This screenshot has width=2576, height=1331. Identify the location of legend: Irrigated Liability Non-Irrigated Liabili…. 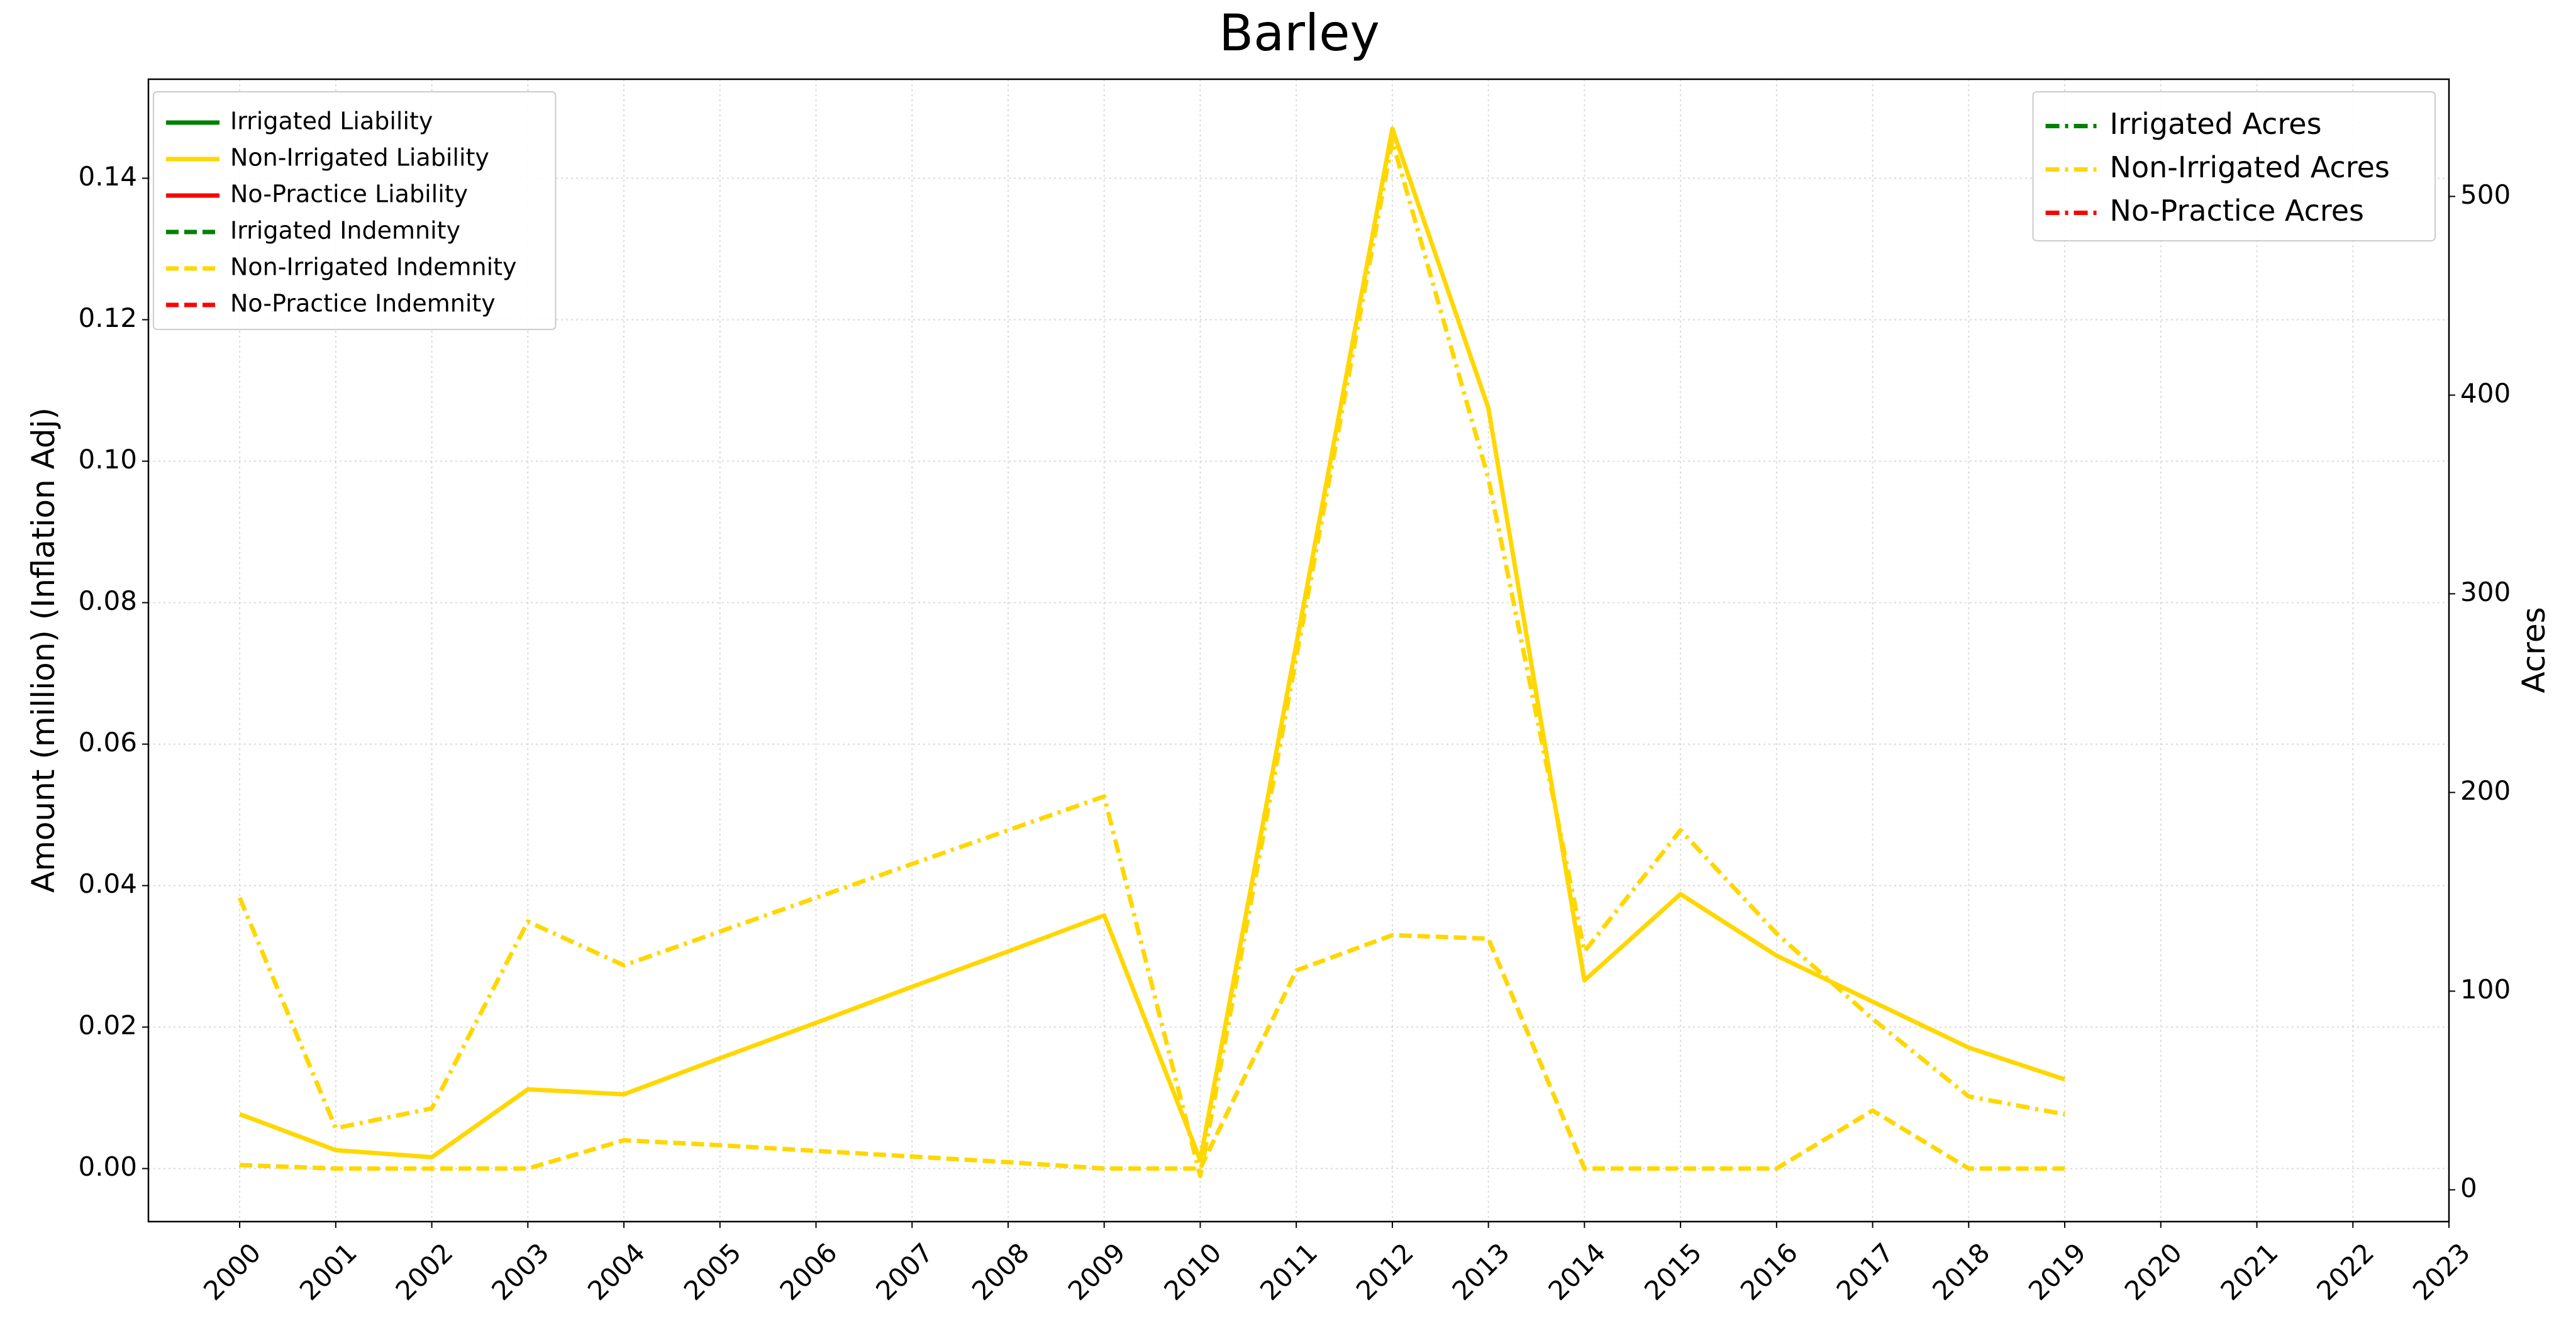
(355, 210).